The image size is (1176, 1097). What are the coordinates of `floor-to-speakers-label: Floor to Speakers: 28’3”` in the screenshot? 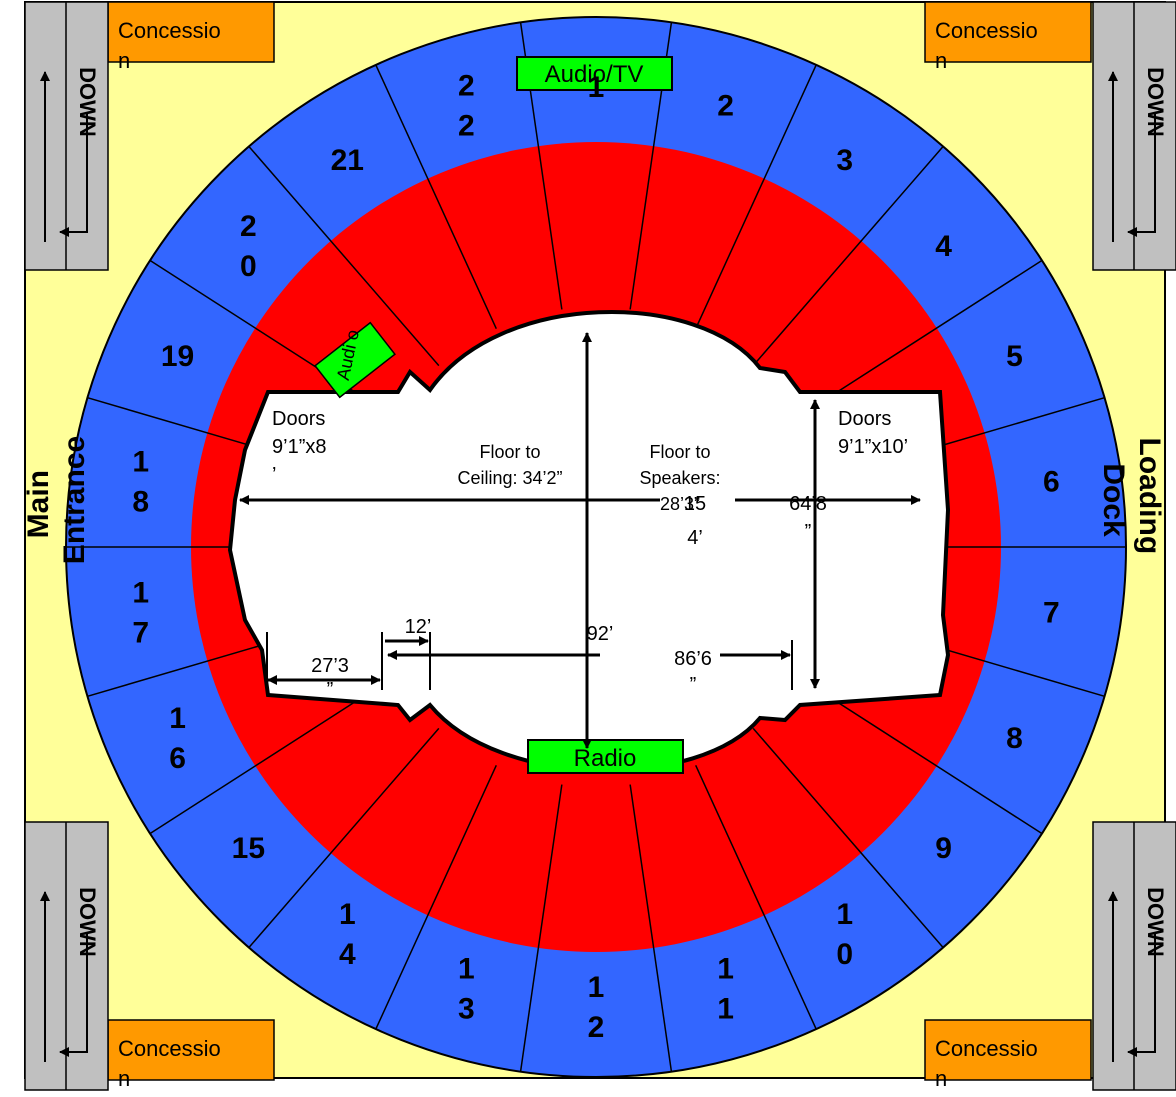 It's located at (679, 478).